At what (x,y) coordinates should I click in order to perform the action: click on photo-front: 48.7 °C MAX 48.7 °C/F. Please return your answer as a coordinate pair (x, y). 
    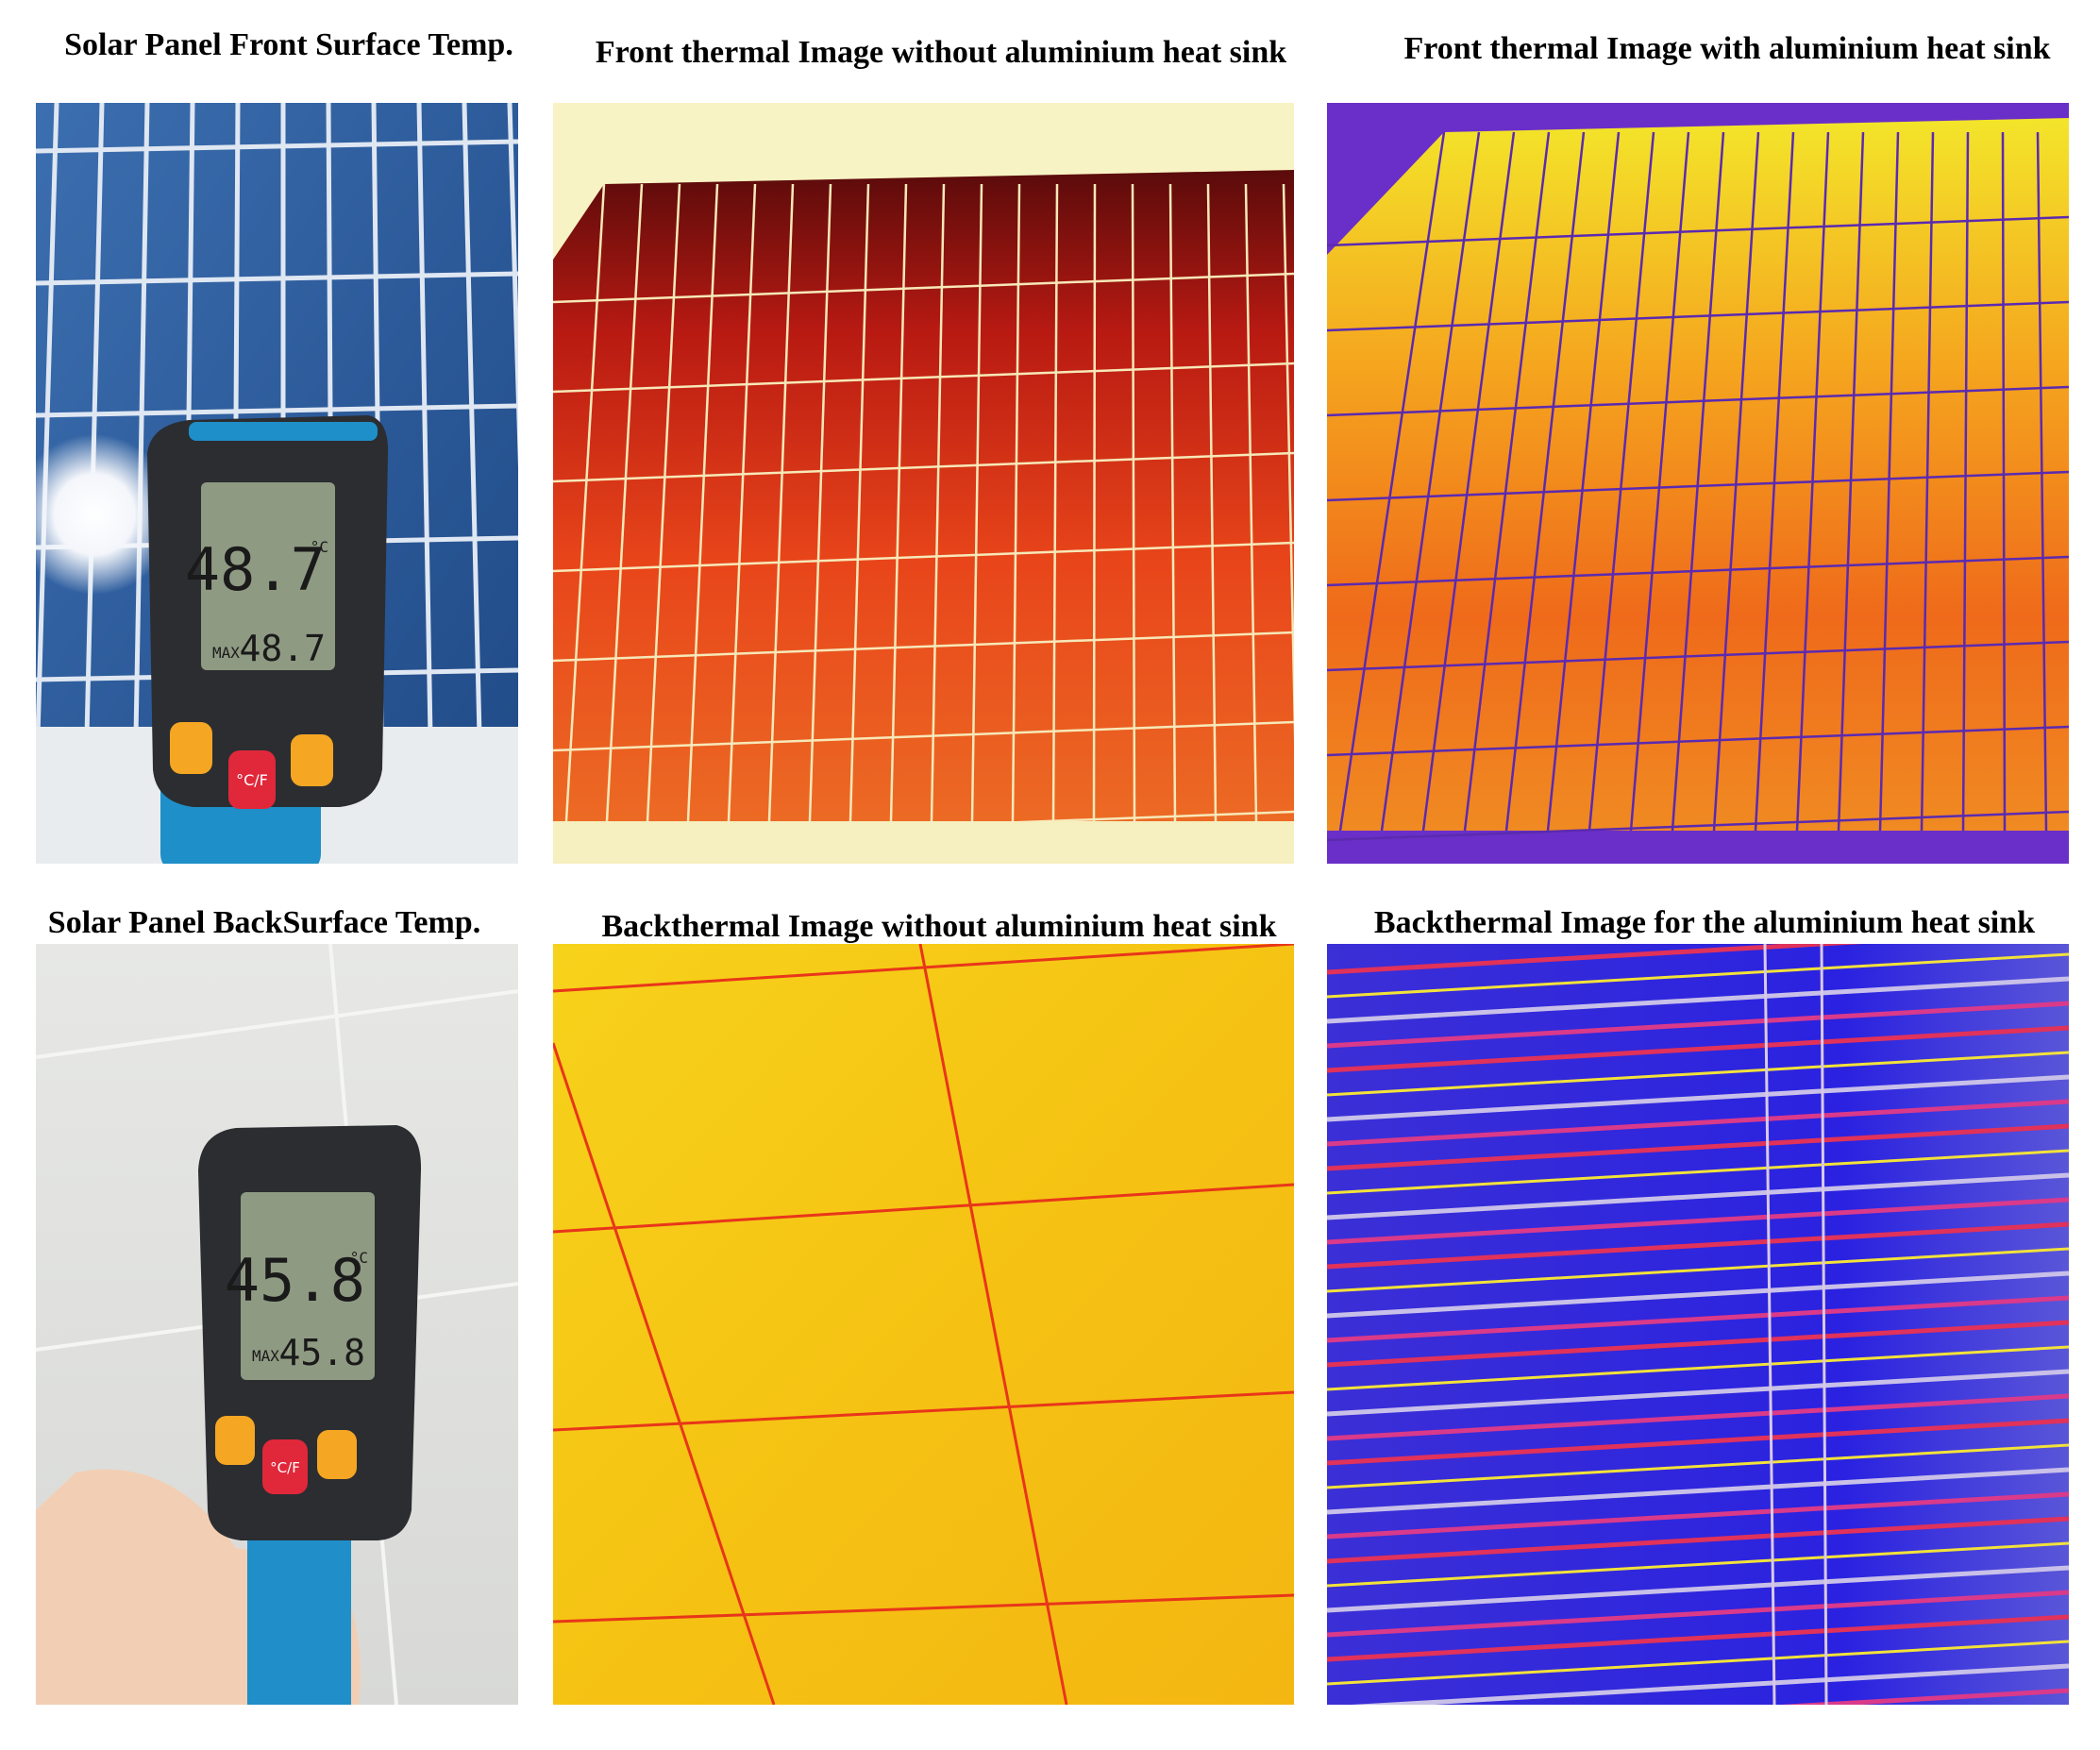
    Looking at the image, I should click on (277, 483).